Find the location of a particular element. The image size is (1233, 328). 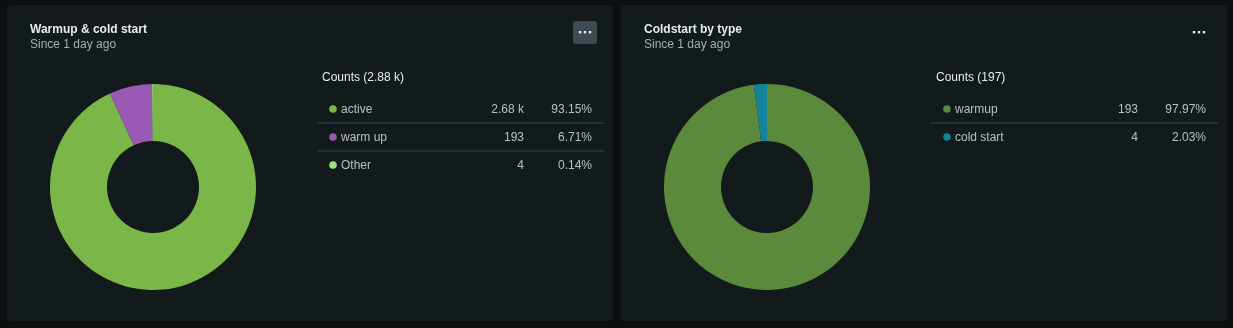

legend-title: Counts (2.88 k) is located at coordinates (363, 77).